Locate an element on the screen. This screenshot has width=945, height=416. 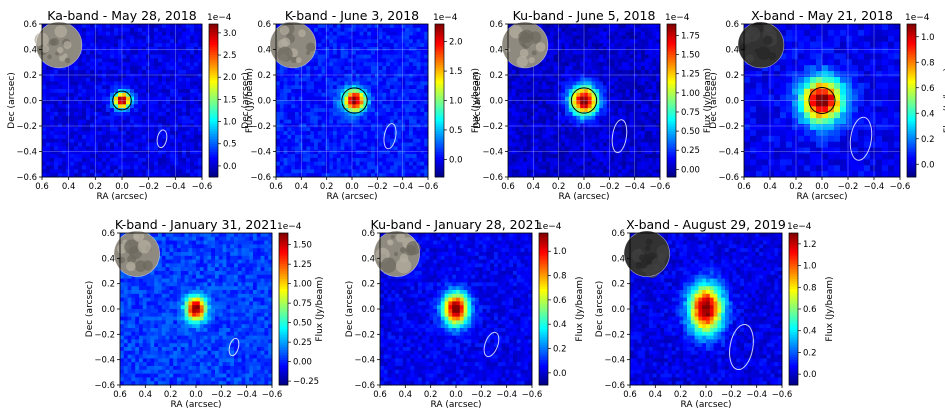
x-tick-label: −0.6 is located at coordinates (428, 187).